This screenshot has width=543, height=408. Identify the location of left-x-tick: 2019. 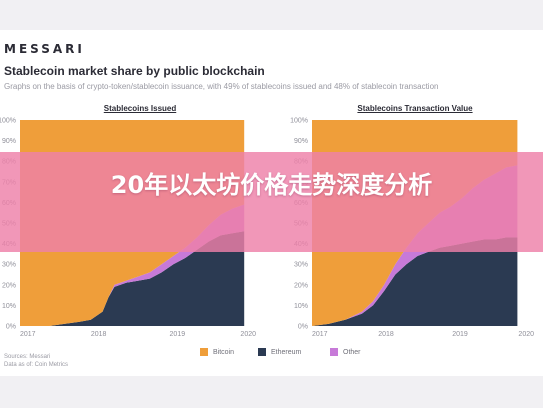
(178, 334).